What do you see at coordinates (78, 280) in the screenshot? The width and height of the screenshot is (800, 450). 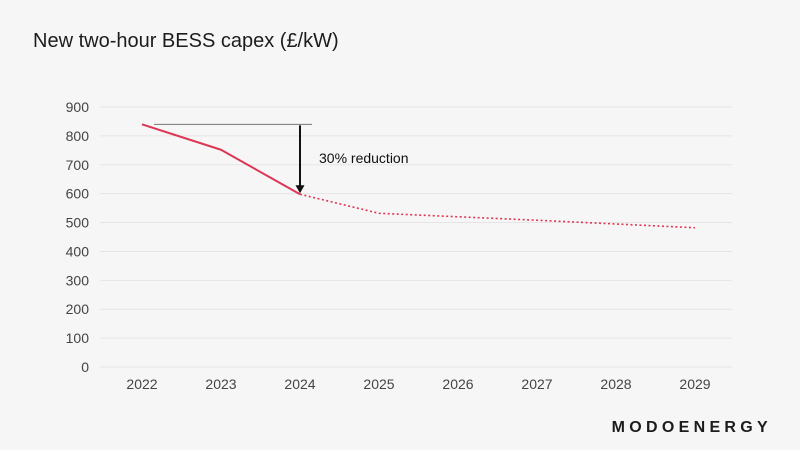 I see `y-tick-label: 300` at bounding box center [78, 280].